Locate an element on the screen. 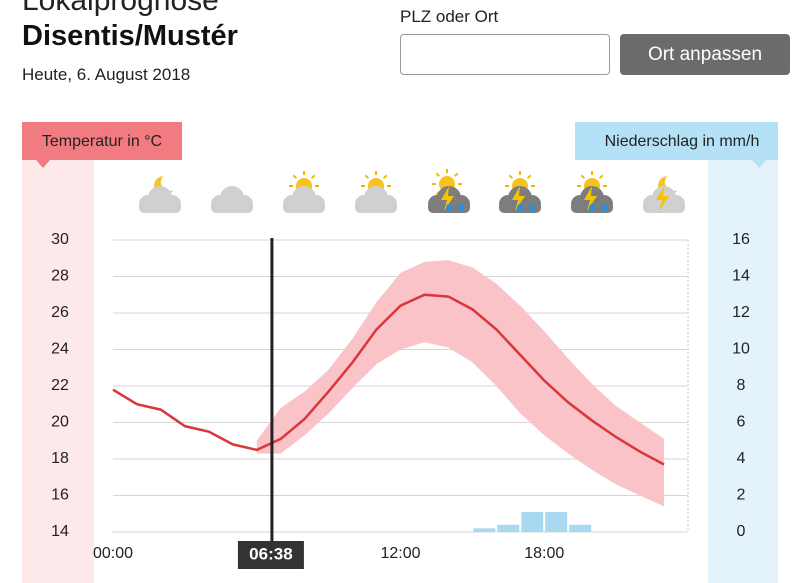  y-tick-label: 26 is located at coordinates (60, 312).